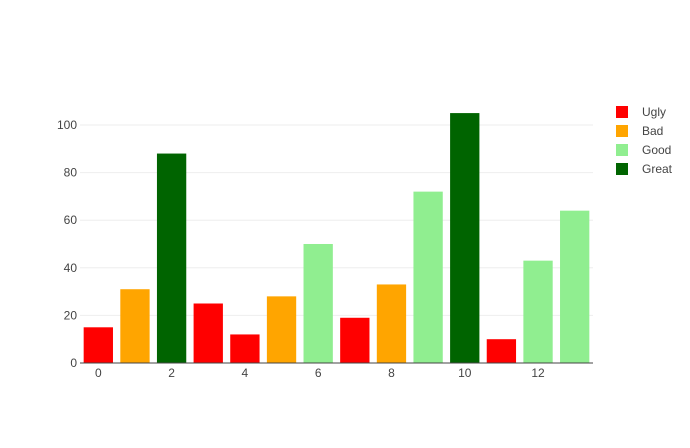 Image resolution: width=690 pixels, height=448 pixels. I want to click on legend-item-good: Good, so click(643, 150).